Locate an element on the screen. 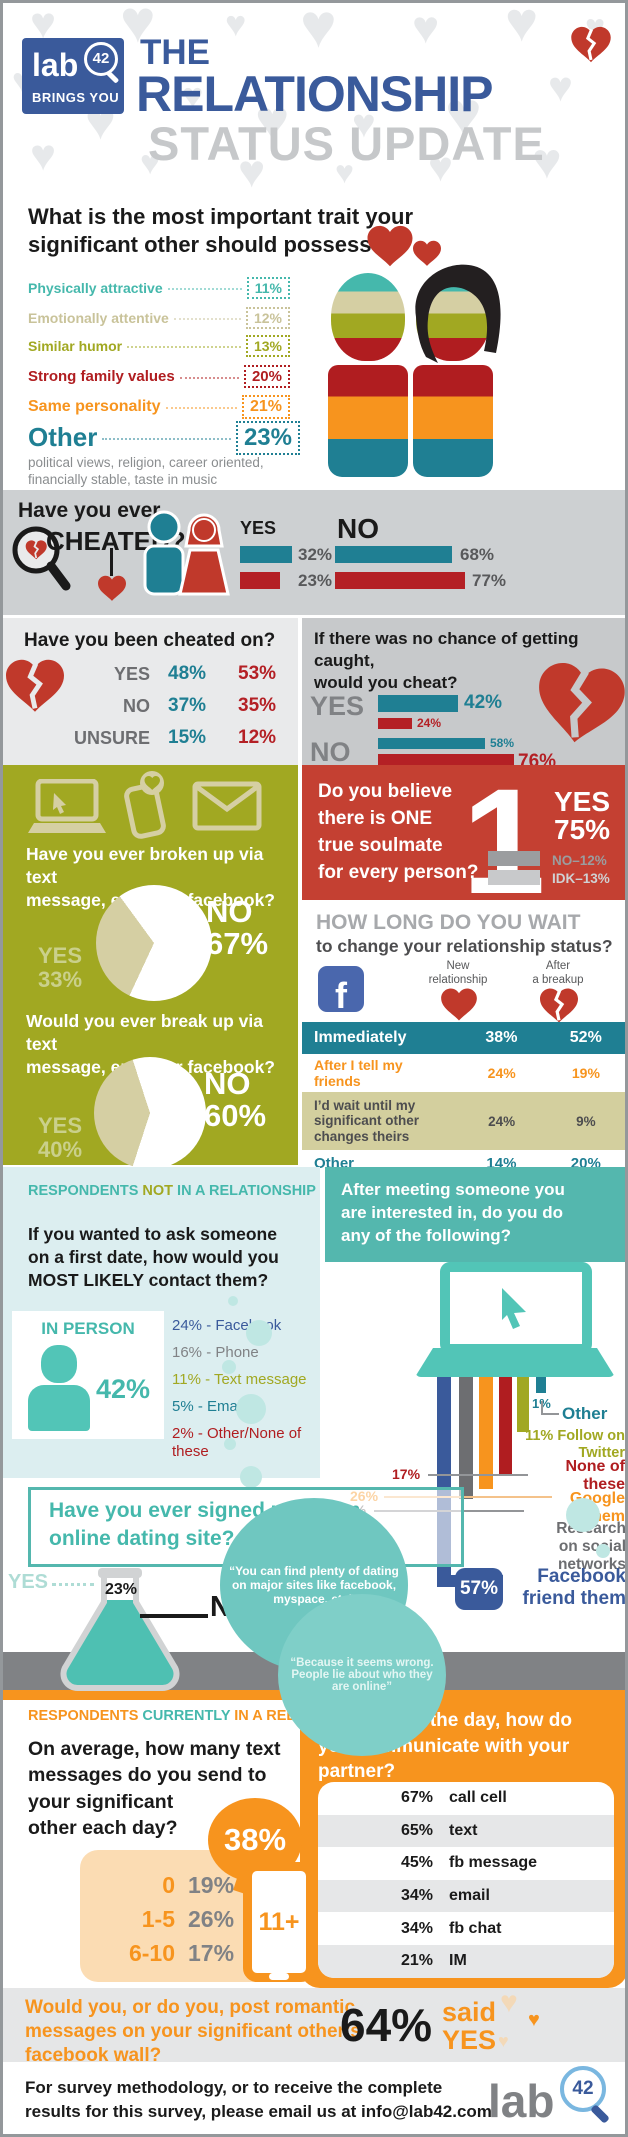  title-status-update: STATUS UPDATE is located at coordinates (346, 143).